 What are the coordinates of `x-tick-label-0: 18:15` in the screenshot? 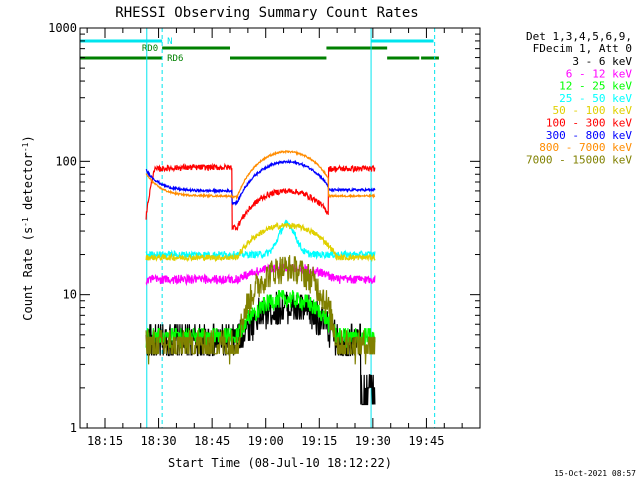 It's located at (105, 441).